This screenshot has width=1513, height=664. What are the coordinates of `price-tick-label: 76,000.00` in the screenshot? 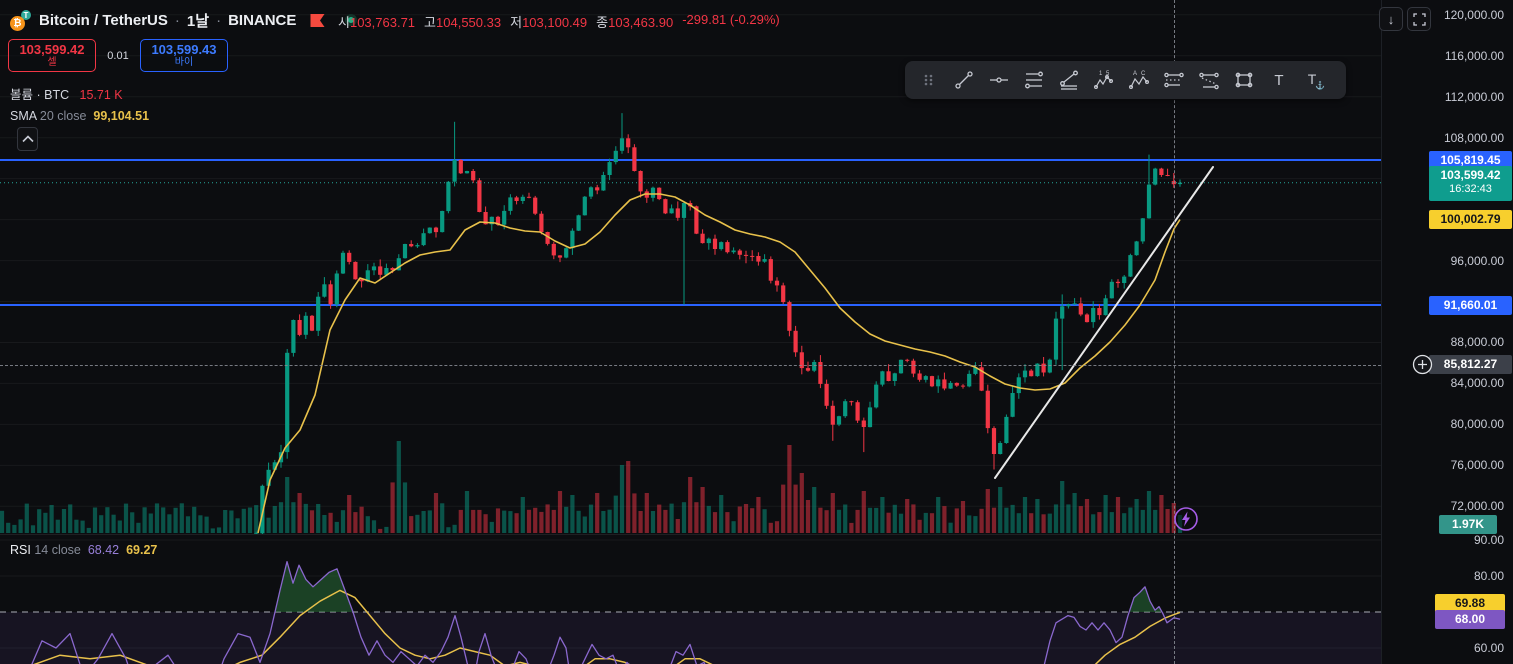 It's located at (1477, 465).